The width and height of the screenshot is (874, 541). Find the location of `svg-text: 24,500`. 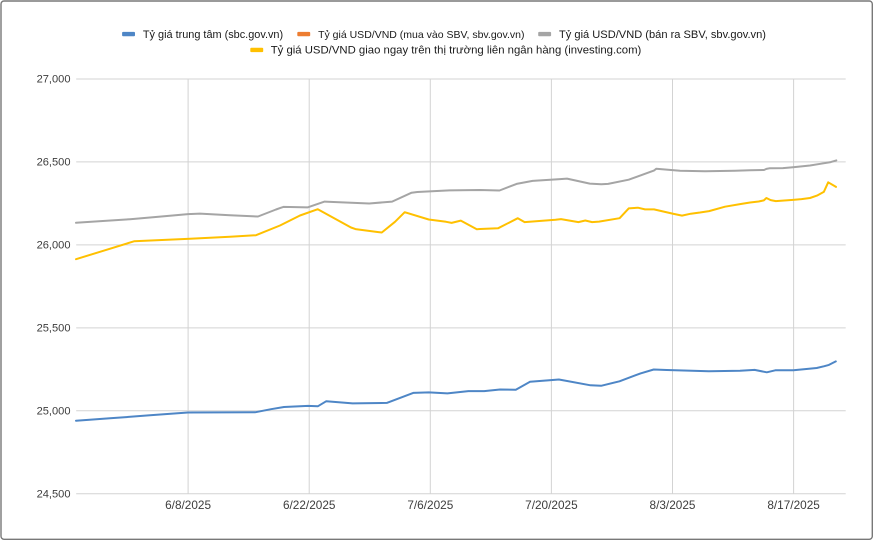

svg-text: 24,500 is located at coordinates (54, 495).